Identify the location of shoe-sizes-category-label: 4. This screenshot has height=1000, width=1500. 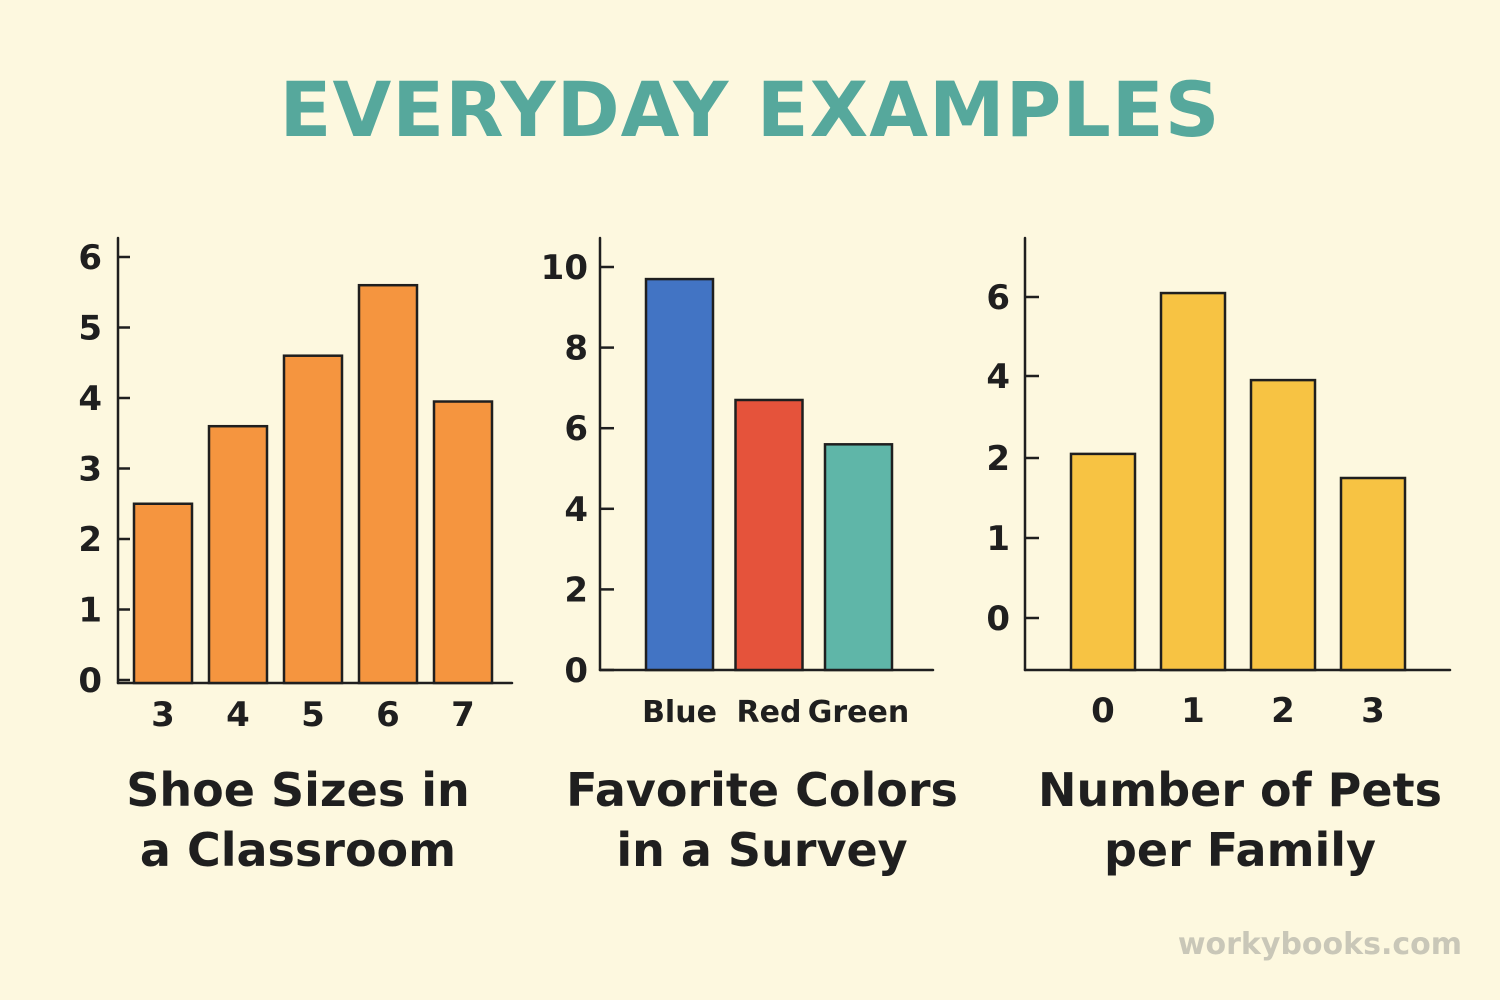
(238, 715).